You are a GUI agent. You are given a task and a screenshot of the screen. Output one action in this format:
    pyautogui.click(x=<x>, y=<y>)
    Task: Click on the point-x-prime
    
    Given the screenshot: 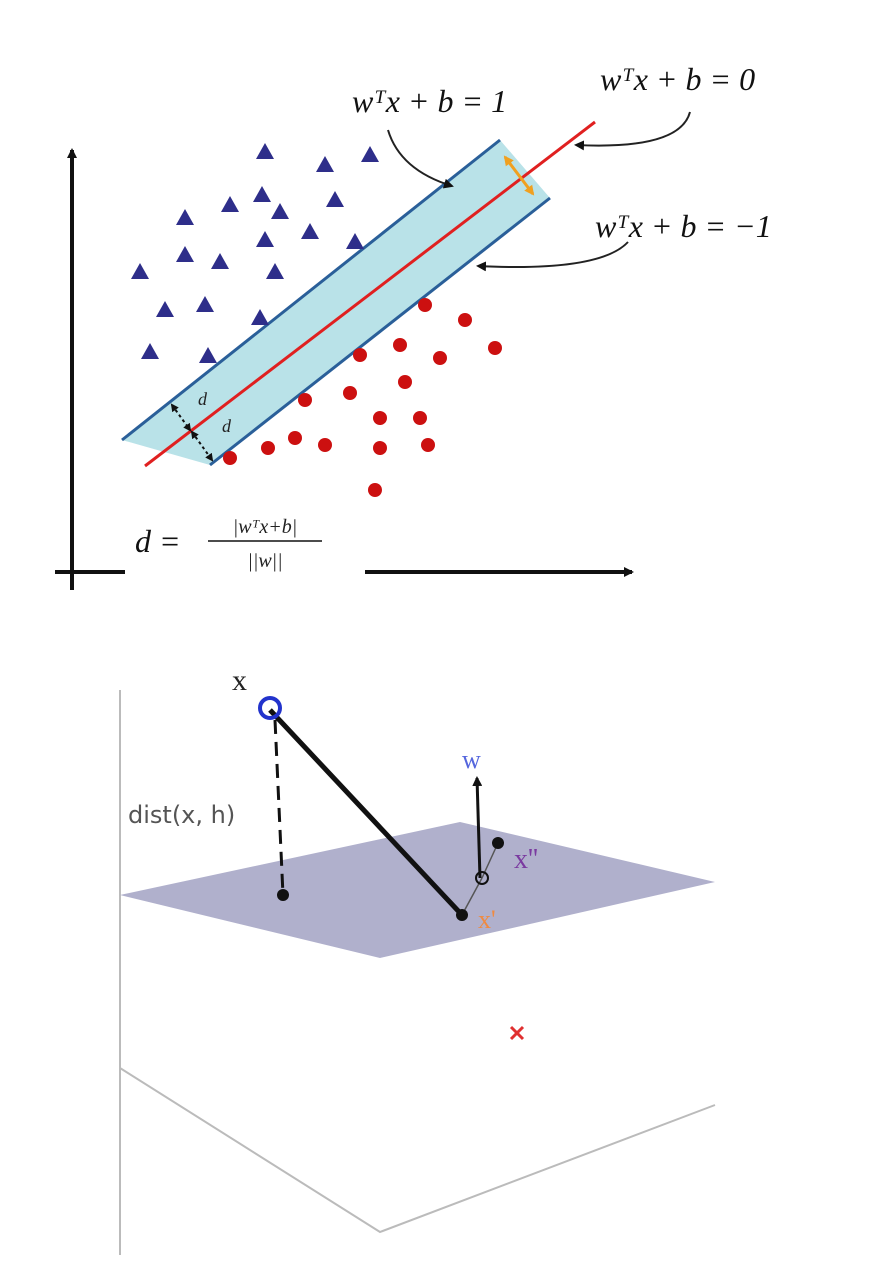 What is the action you would take?
    pyautogui.click(x=462, y=915)
    